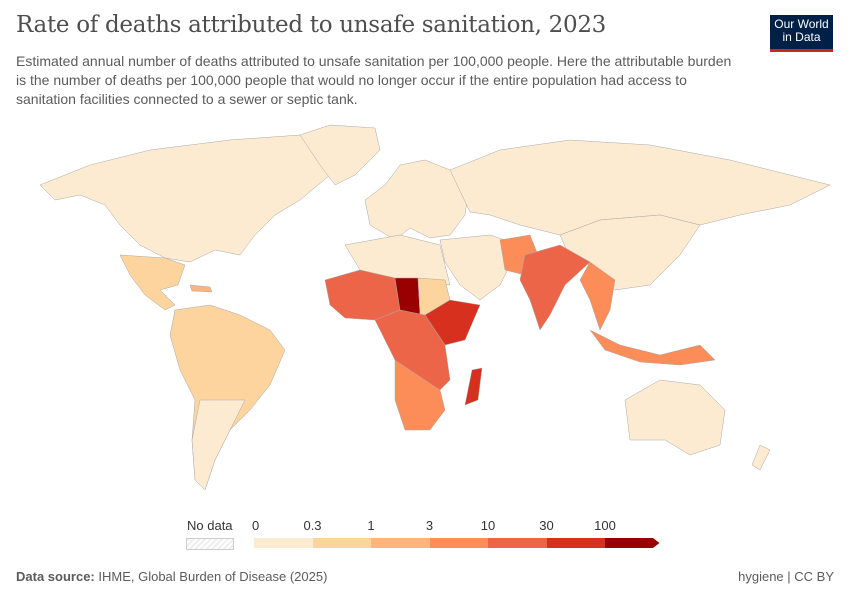  I want to click on region-russia-central-asia, so click(640, 187).